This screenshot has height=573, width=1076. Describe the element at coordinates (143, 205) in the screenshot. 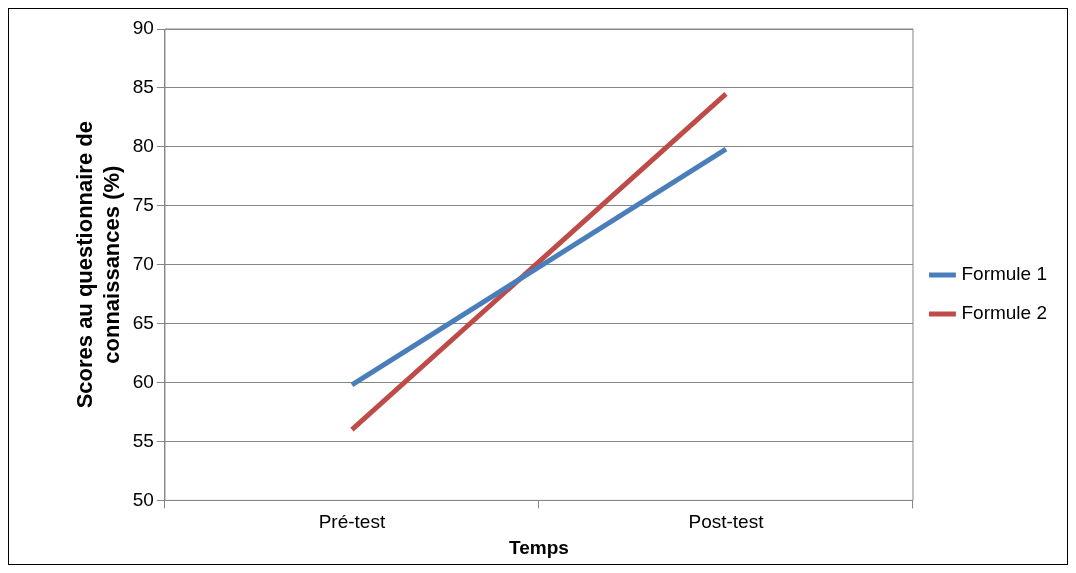

I see `y-tick-label: 75` at that location.